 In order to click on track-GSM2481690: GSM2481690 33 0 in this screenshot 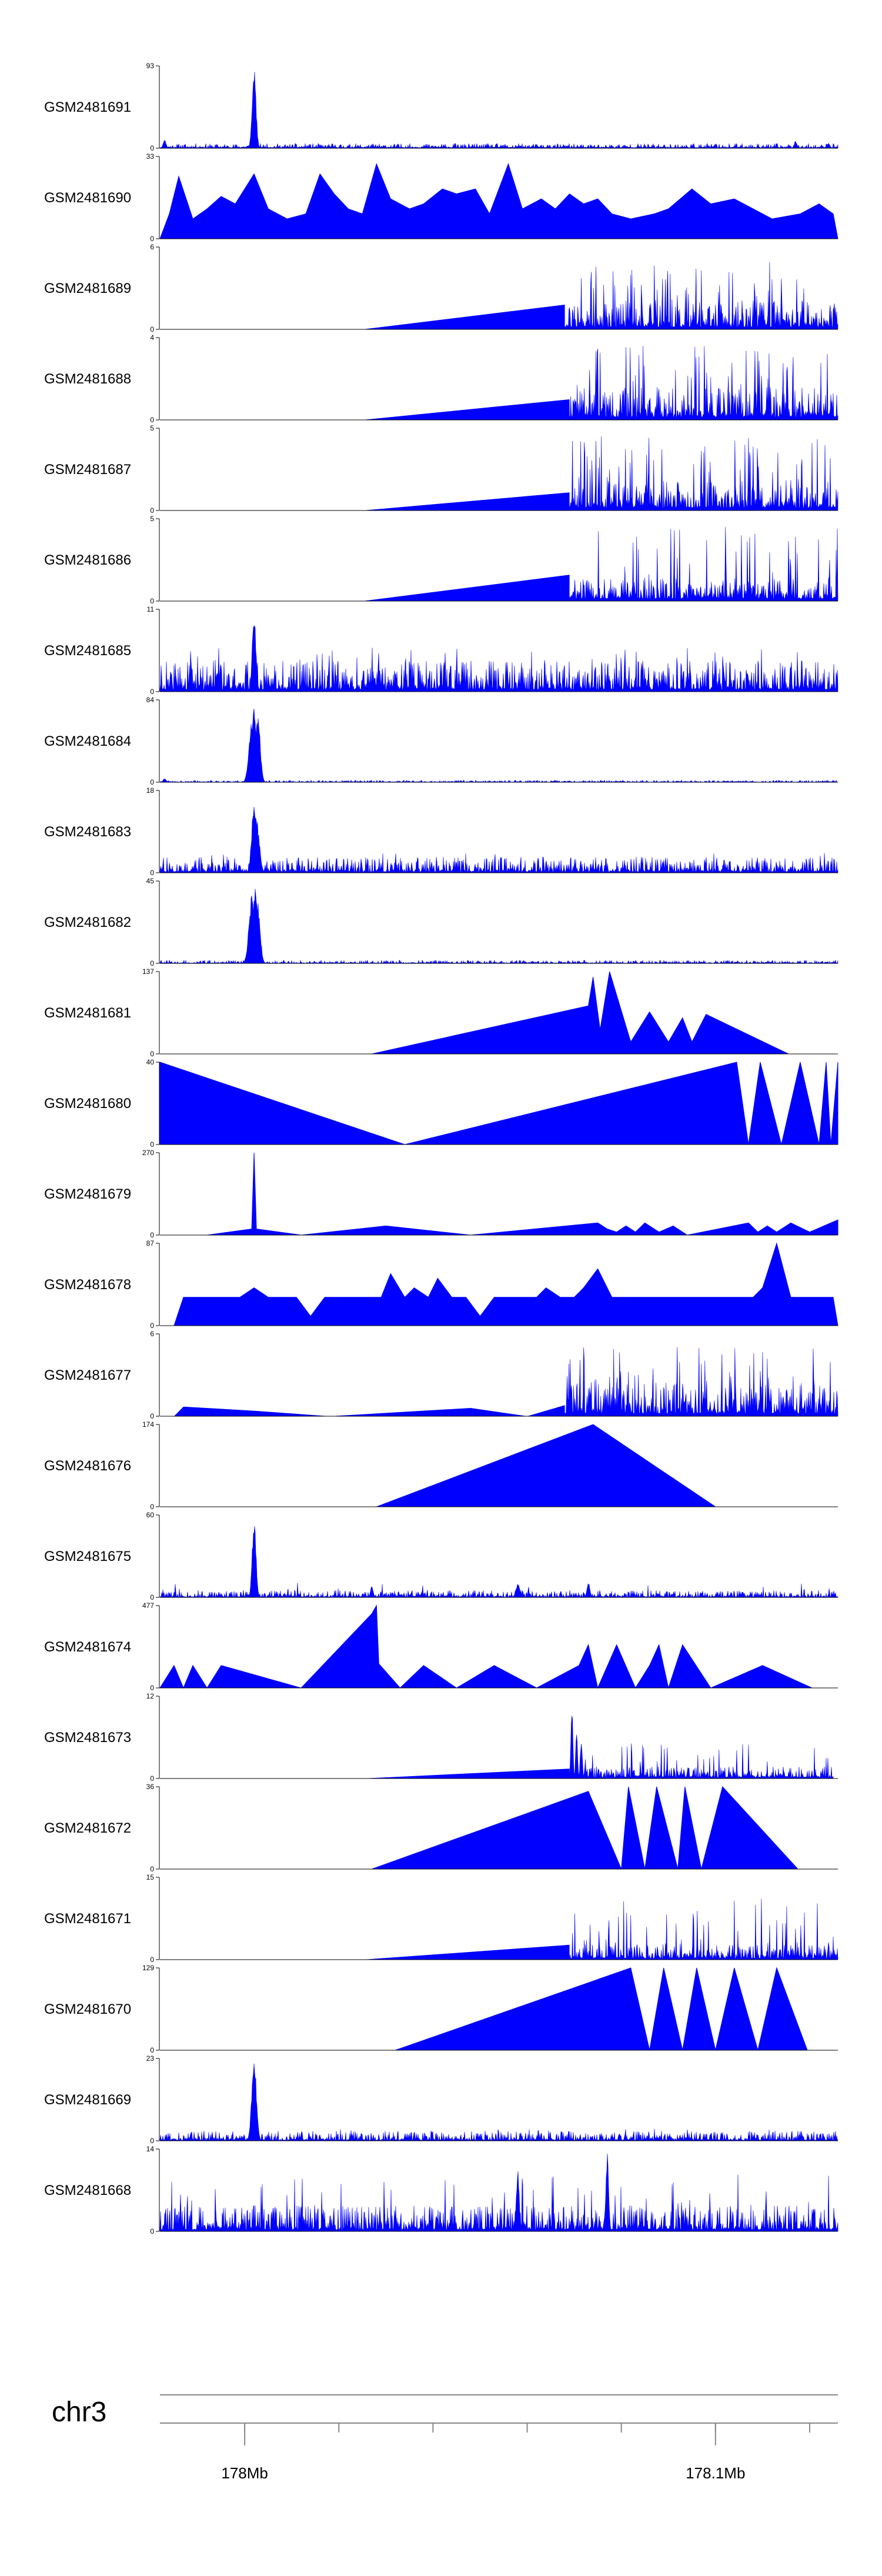, I will do `click(441, 197)`.